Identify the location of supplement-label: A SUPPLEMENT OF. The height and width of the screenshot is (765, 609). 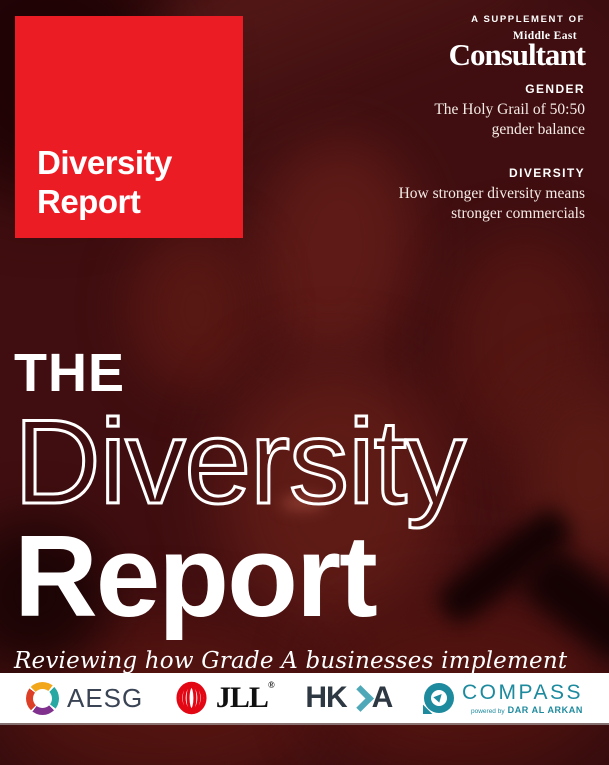
(528, 19).